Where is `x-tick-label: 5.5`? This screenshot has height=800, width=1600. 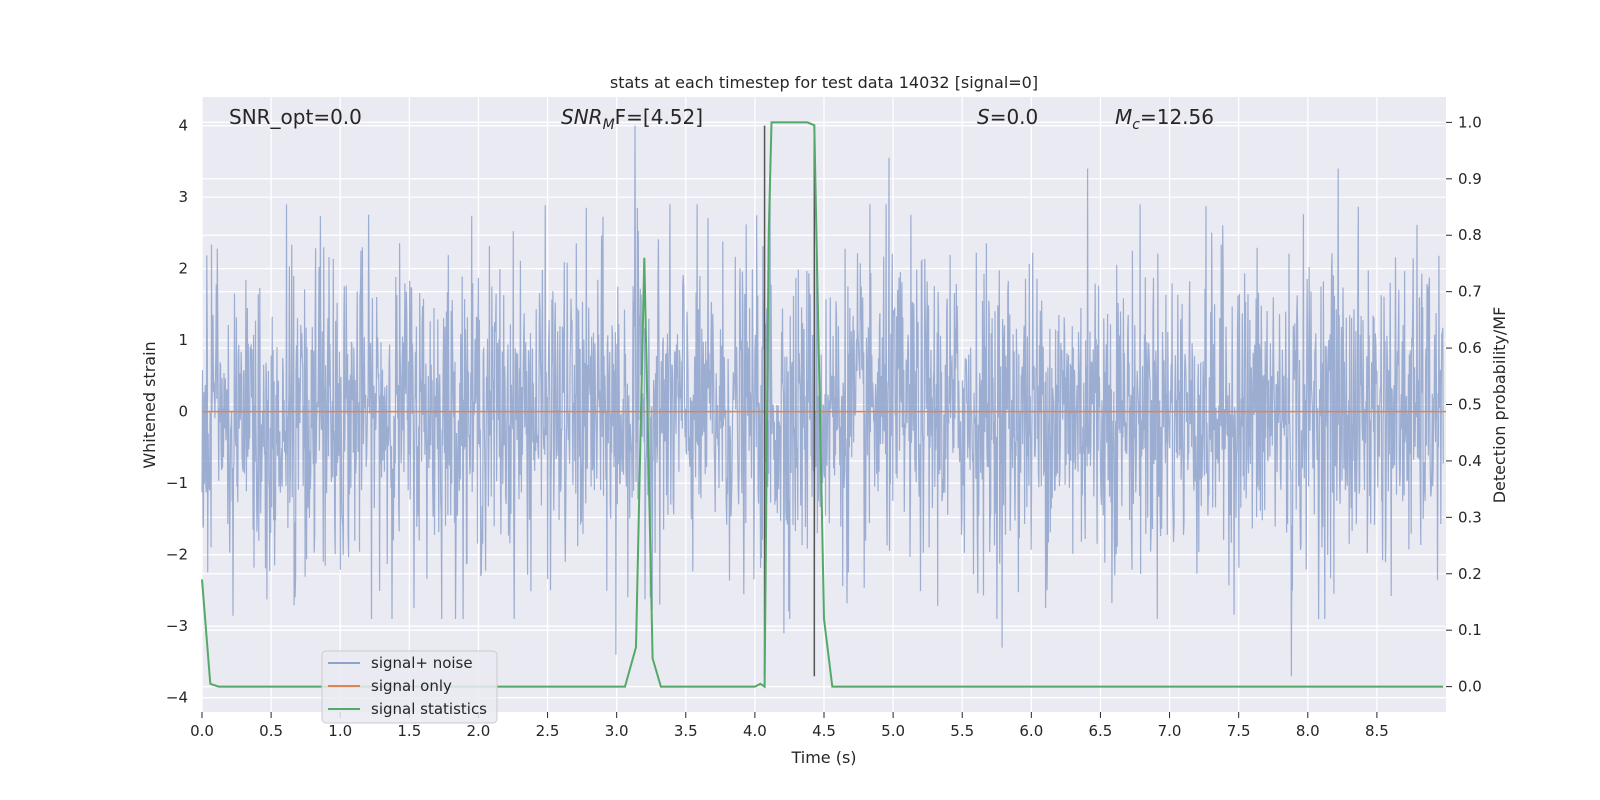
x-tick-label: 5.5 is located at coordinates (962, 731).